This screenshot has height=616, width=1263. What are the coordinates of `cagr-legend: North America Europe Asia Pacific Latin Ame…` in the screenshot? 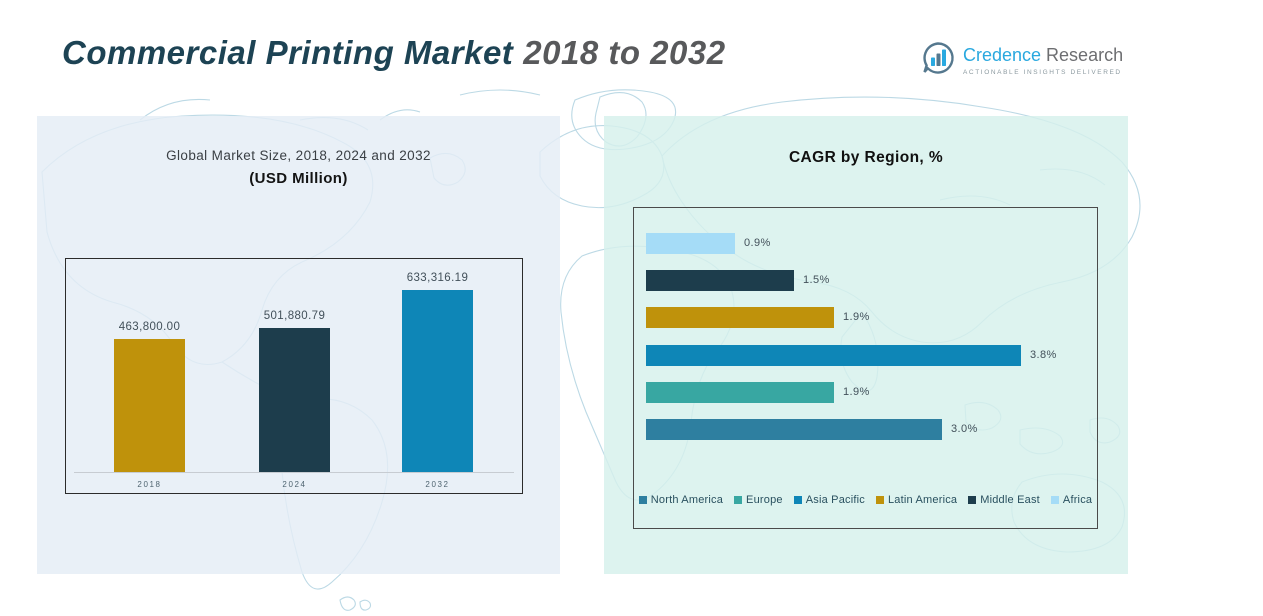 It's located at (865, 500).